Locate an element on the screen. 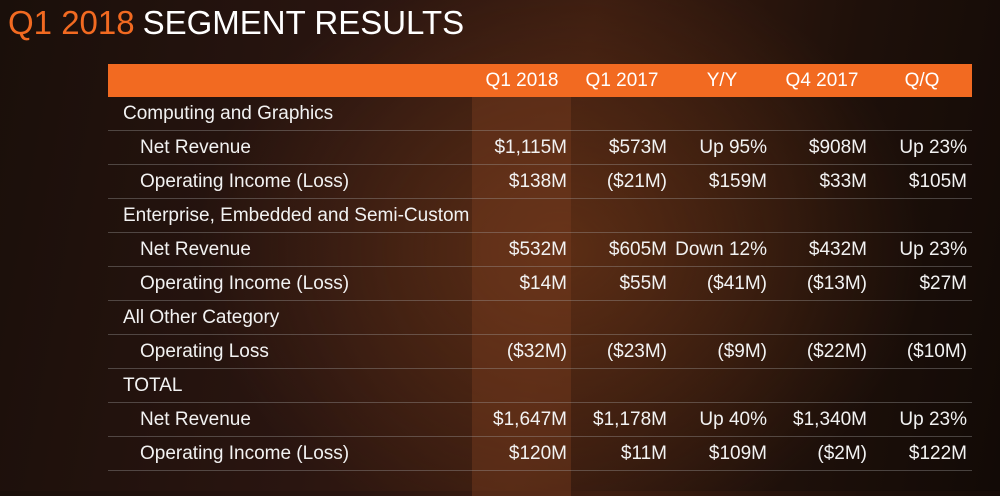 The height and width of the screenshot is (496, 1000). table-row: Net Revenue $532M $605M Down 12% $432M Up 23% is located at coordinates (540, 249).